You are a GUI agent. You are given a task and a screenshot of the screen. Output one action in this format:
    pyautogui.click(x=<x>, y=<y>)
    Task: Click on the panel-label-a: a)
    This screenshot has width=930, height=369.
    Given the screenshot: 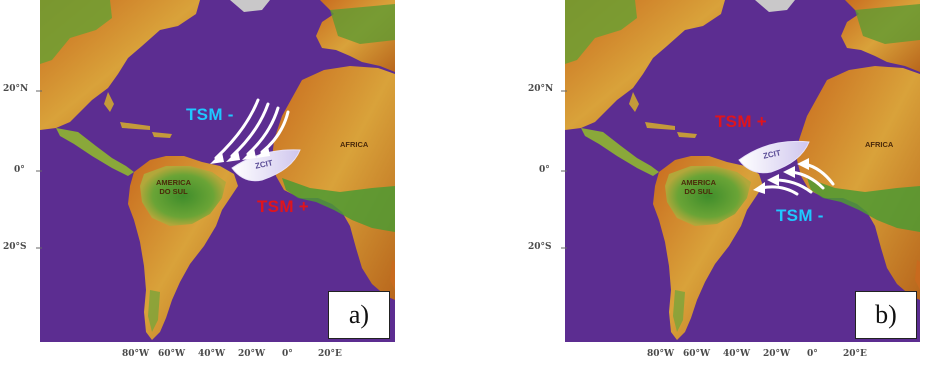 What is the action you would take?
    pyautogui.click(x=359, y=315)
    